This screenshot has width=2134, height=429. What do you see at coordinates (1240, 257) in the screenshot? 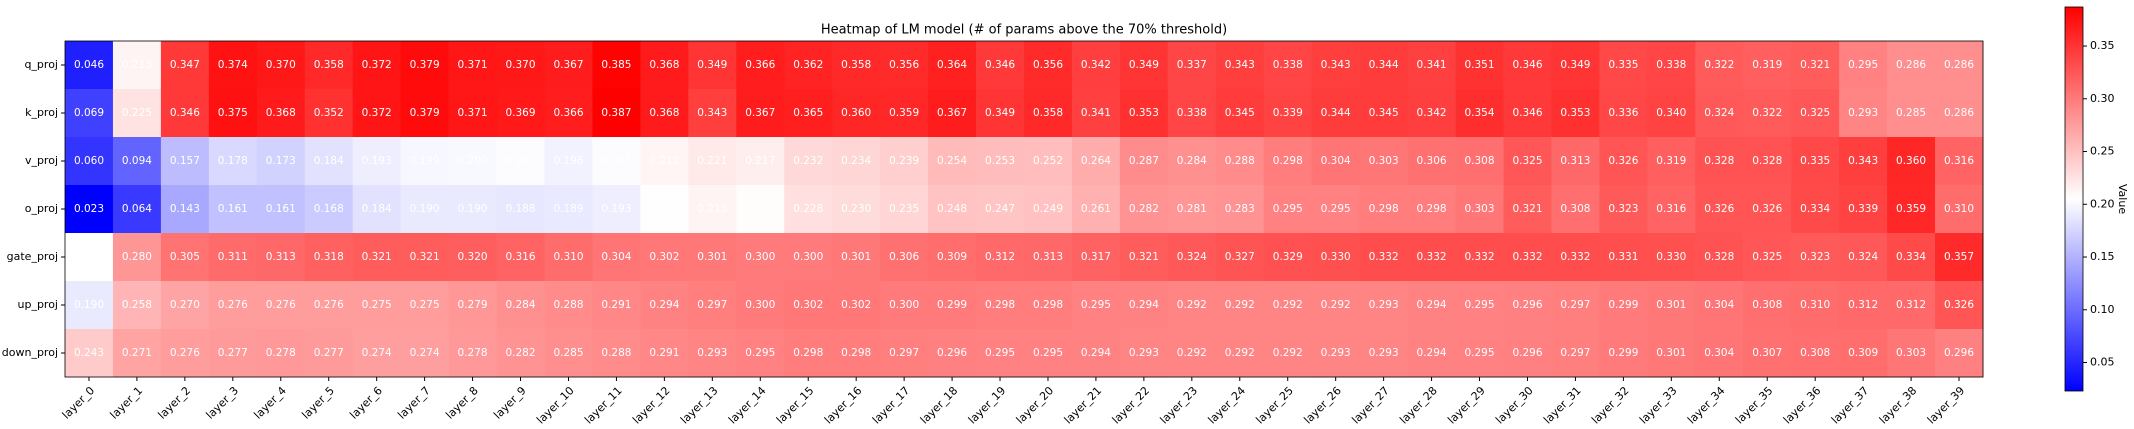
I see `cell-label: 0.327` at bounding box center [1240, 257].